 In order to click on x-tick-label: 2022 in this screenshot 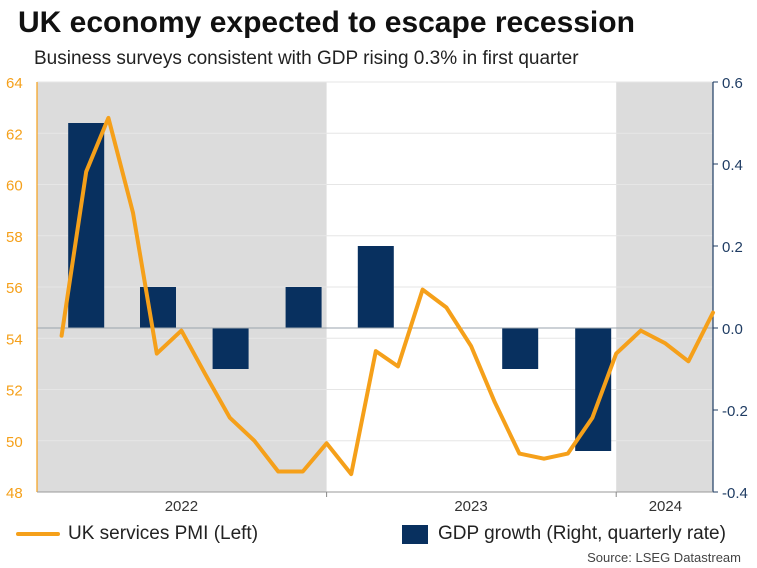, I will do `click(181, 506)`.